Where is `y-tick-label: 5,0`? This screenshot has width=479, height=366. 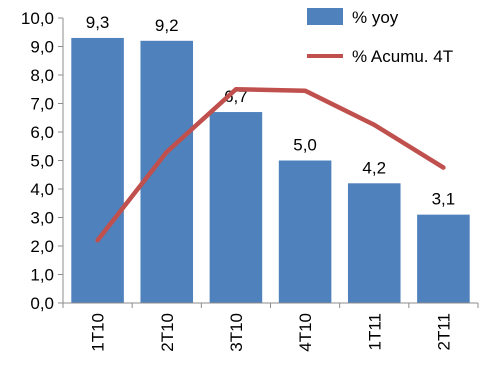 y-tick-label: 5,0 is located at coordinates (42, 161).